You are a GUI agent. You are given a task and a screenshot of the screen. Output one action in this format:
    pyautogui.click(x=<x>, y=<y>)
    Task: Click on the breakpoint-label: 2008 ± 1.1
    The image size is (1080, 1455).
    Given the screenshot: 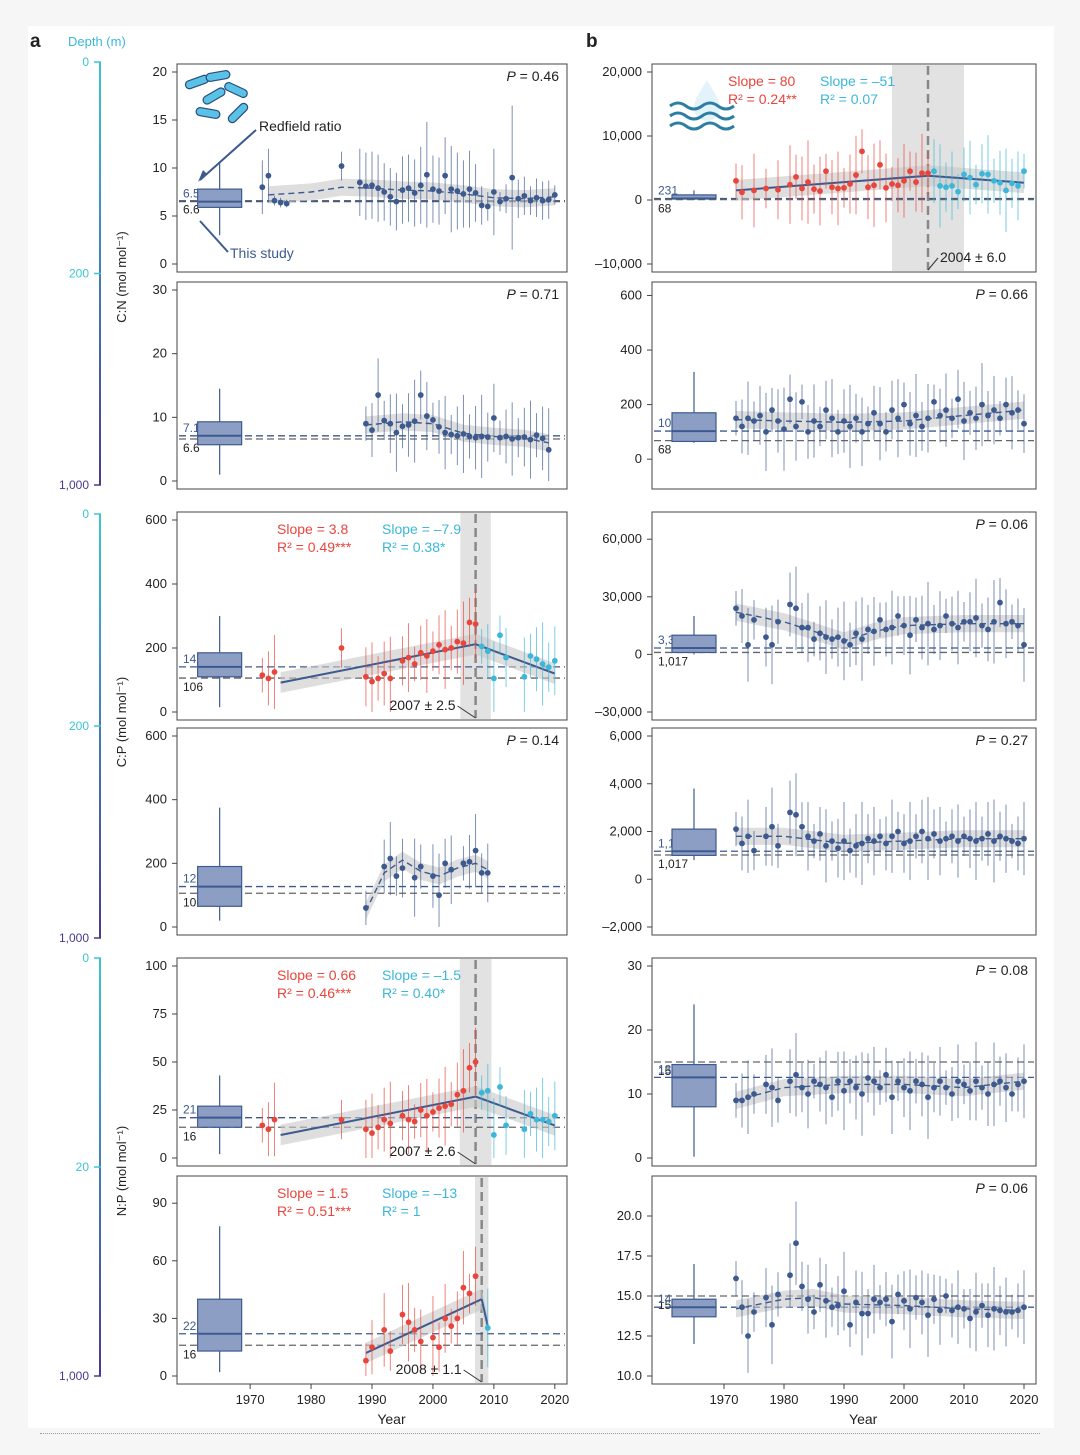 What is the action you would take?
    pyautogui.click(x=429, y=1369)
    